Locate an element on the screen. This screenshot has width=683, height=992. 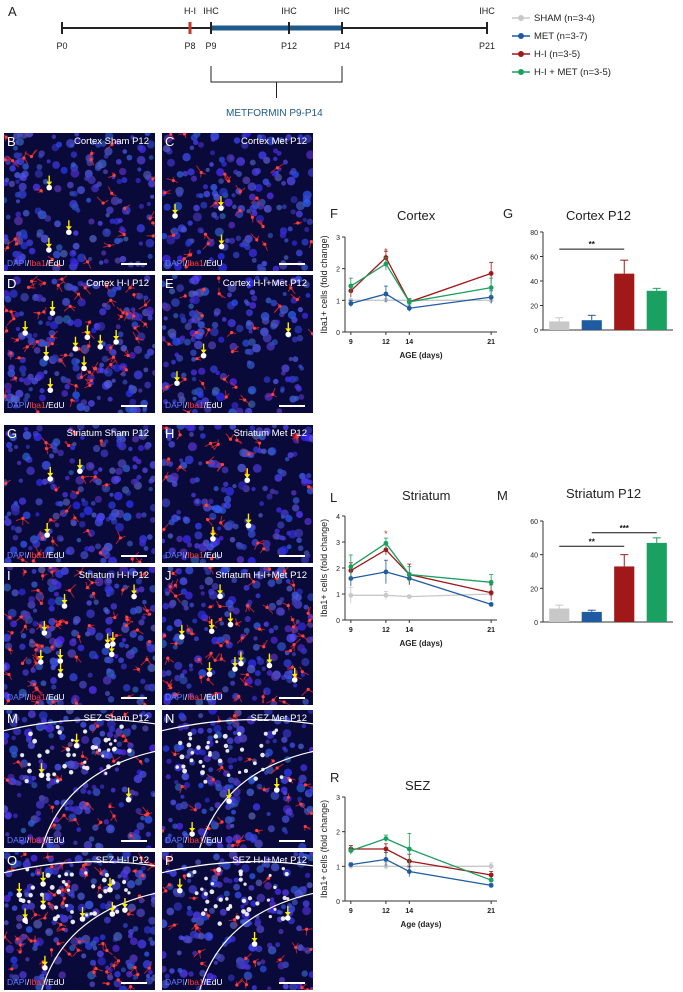
micrograph-title: Striatum Sham P12 is located at coordinates (107, 433).